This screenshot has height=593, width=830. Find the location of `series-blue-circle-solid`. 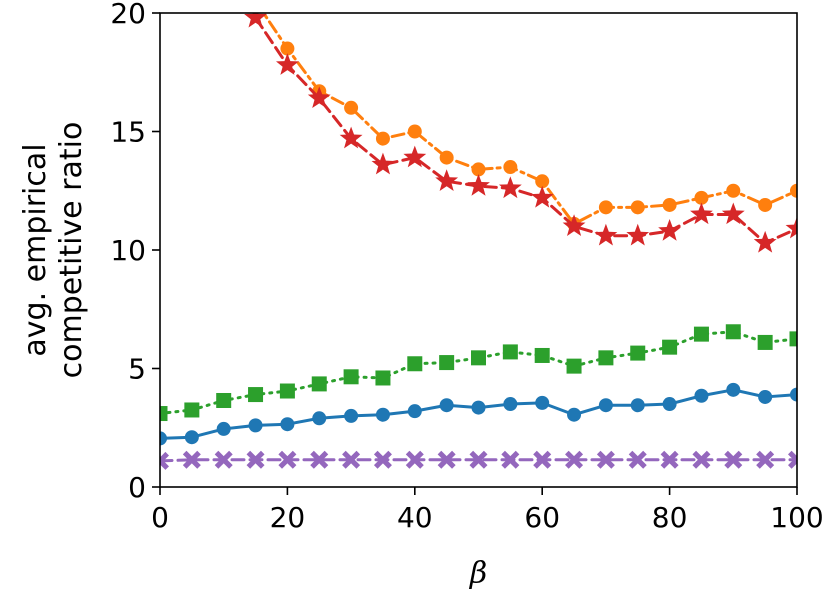

series-blue-circle-solid is located at coordinates (478, 414).